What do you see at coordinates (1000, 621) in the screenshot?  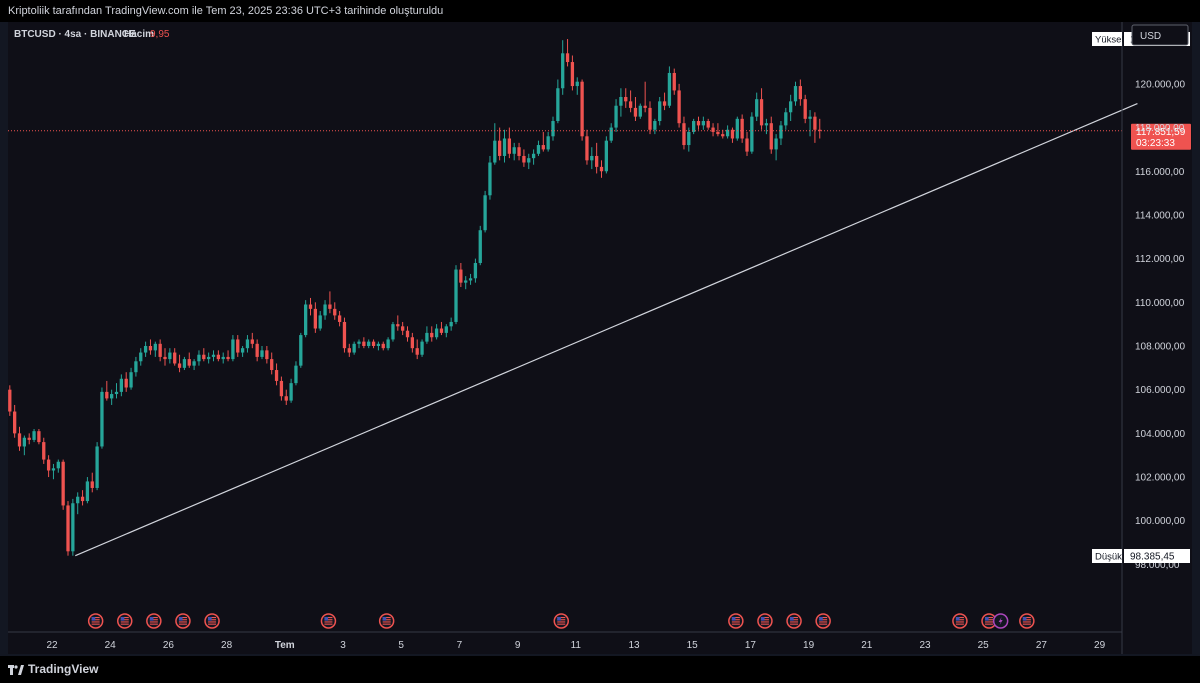 I see `event-marker-special` at bounding box center [1000, 621].